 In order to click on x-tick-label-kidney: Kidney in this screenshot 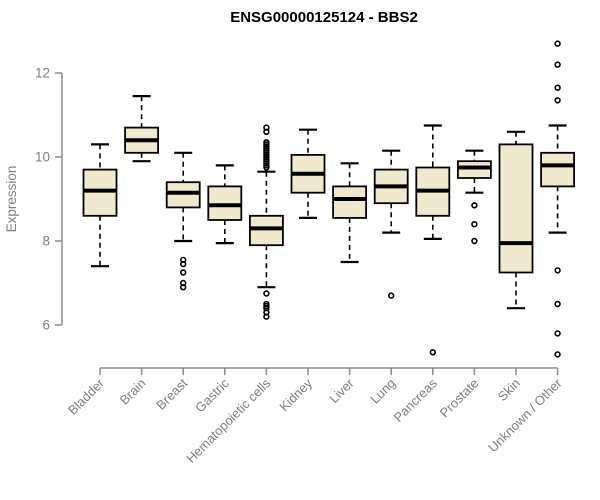, I will do `click(295, 394)`.